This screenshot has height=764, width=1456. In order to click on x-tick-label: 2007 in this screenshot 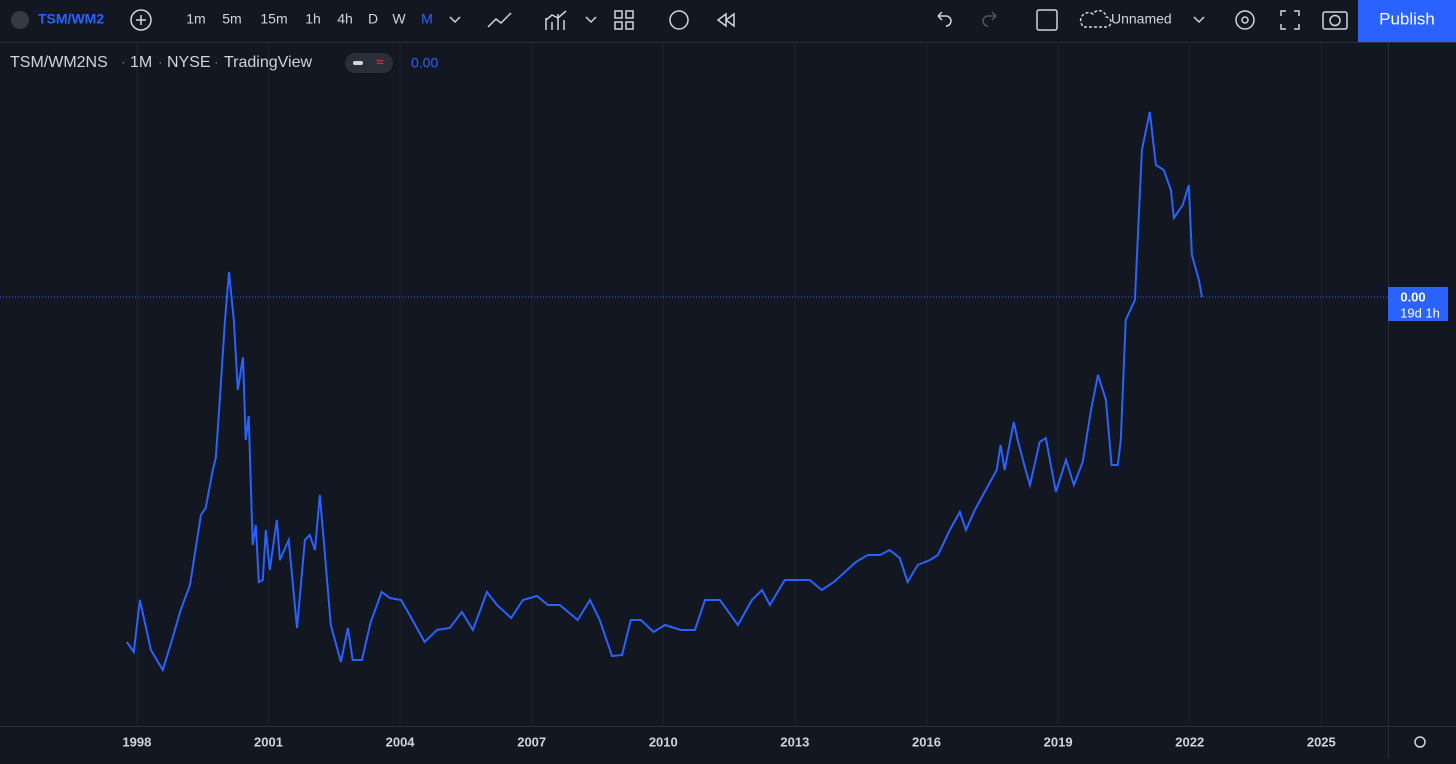, I will do `click(531, 741)`.